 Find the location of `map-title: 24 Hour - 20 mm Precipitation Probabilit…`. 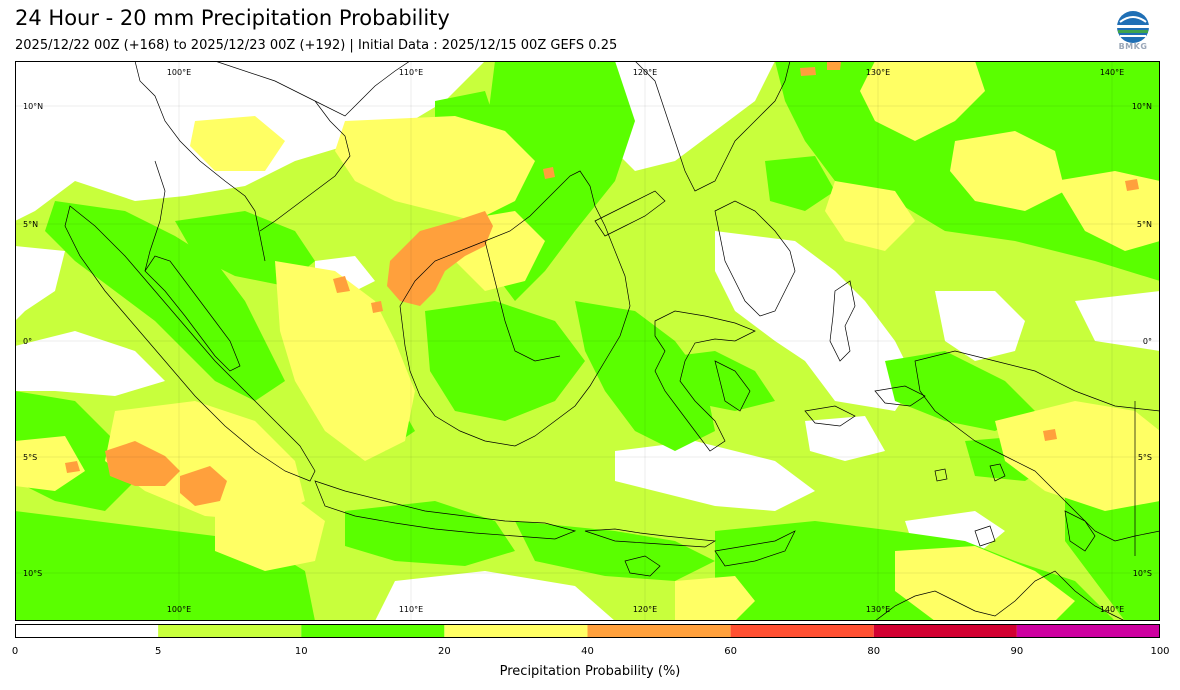

map-title: 24 Hour - 20 mm Precipitation Probabilit… is located at coordinates (232, 18).